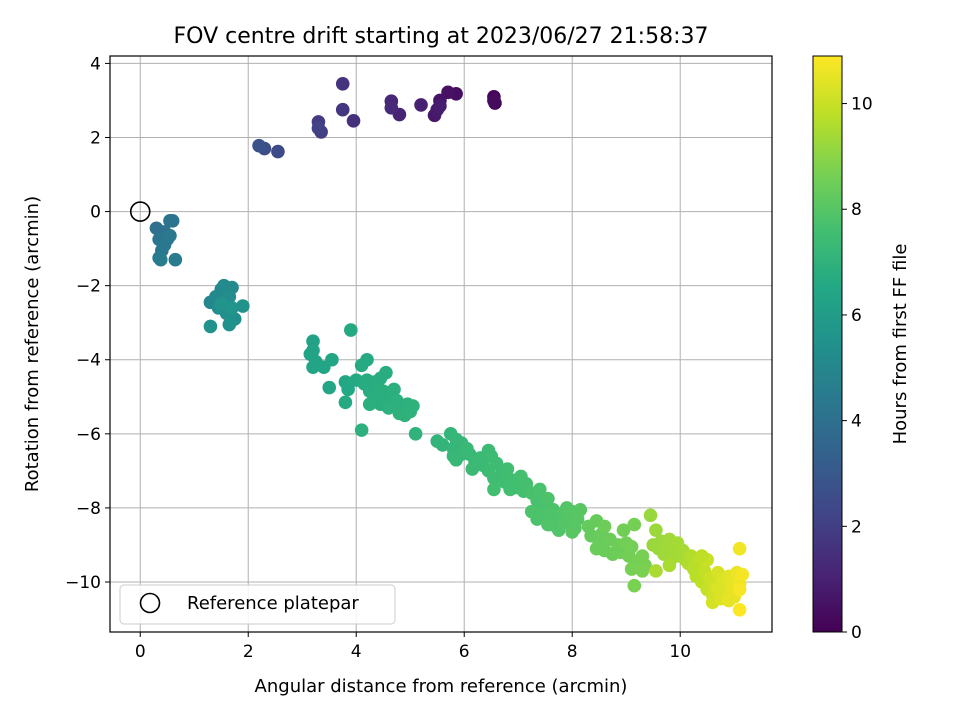  What do you see at coordinates (95, 64) in the screenshot?
I see `y-tick-label: 4` at bounding box center [95, 64].